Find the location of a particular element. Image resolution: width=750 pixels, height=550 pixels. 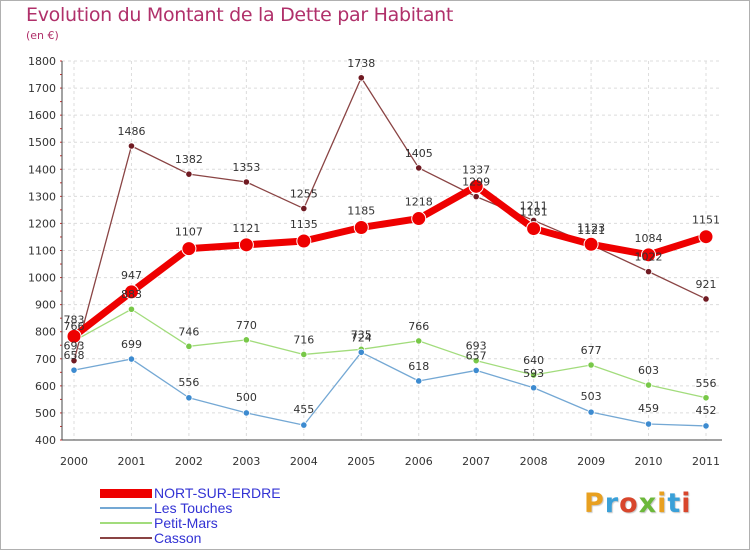

data-label: 1151 is located at coordinates (706, 220).